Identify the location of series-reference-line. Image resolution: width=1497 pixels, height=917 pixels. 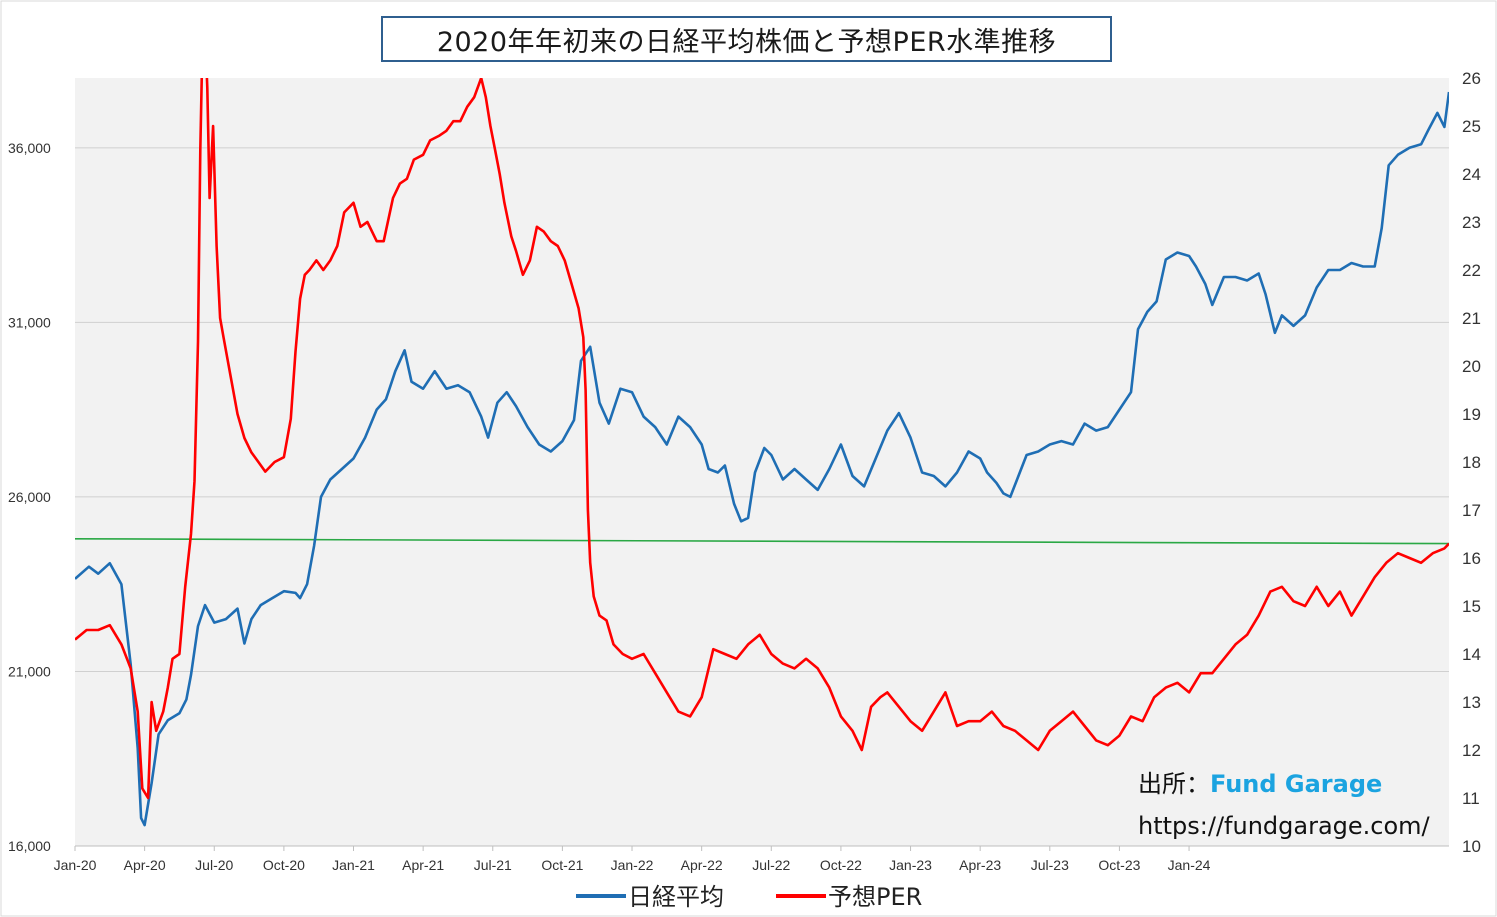
(762, 541).